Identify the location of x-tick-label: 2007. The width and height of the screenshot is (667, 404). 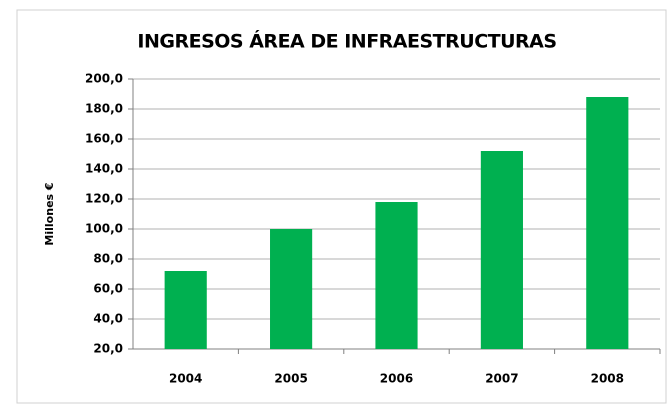
(501, 379).